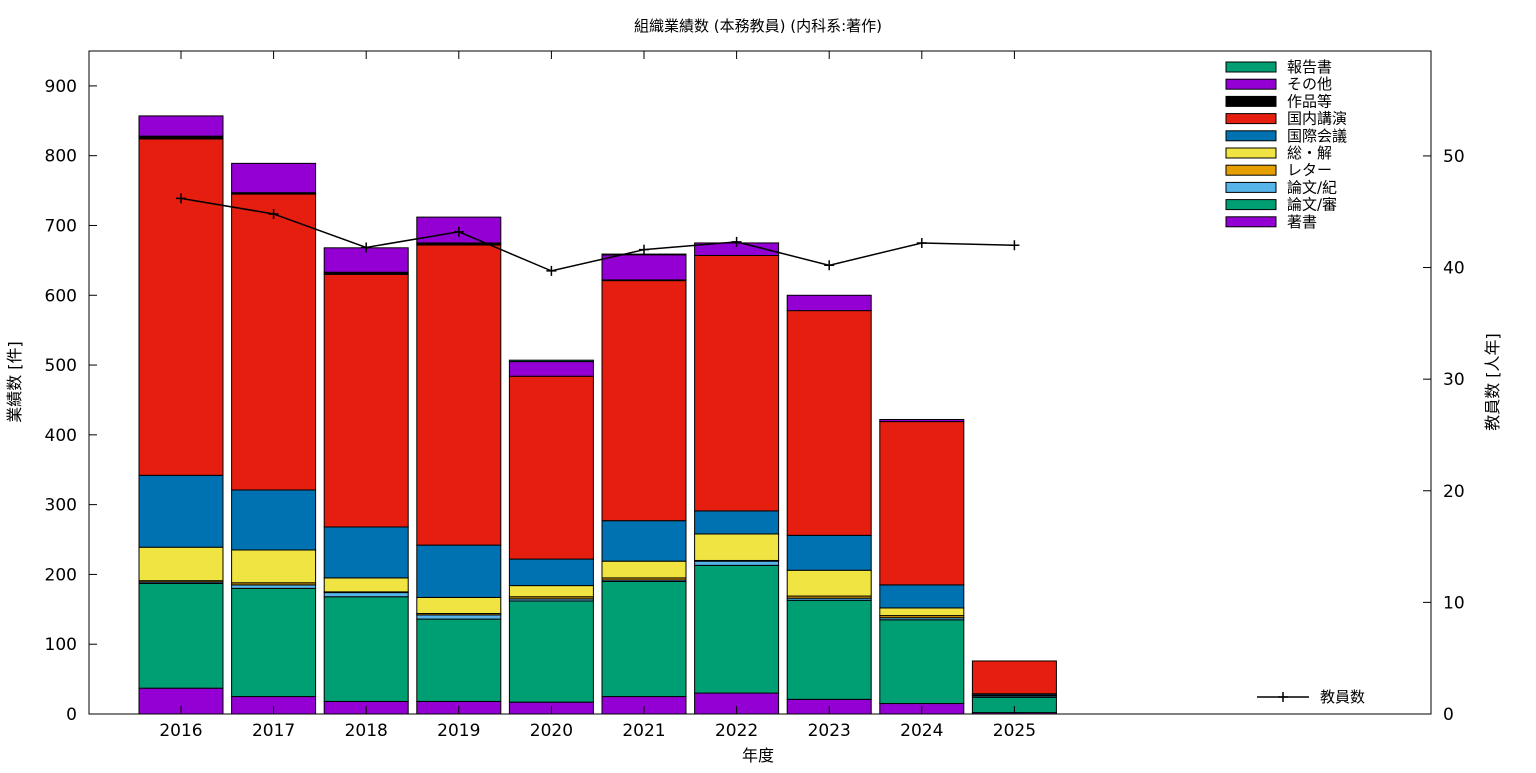 The height and width of the screenshot is (773, 1536). What do you see at coordinates (61, 506) in the screenshot?
I see `y-tick-label: 300` at bounding box center [61, 506].